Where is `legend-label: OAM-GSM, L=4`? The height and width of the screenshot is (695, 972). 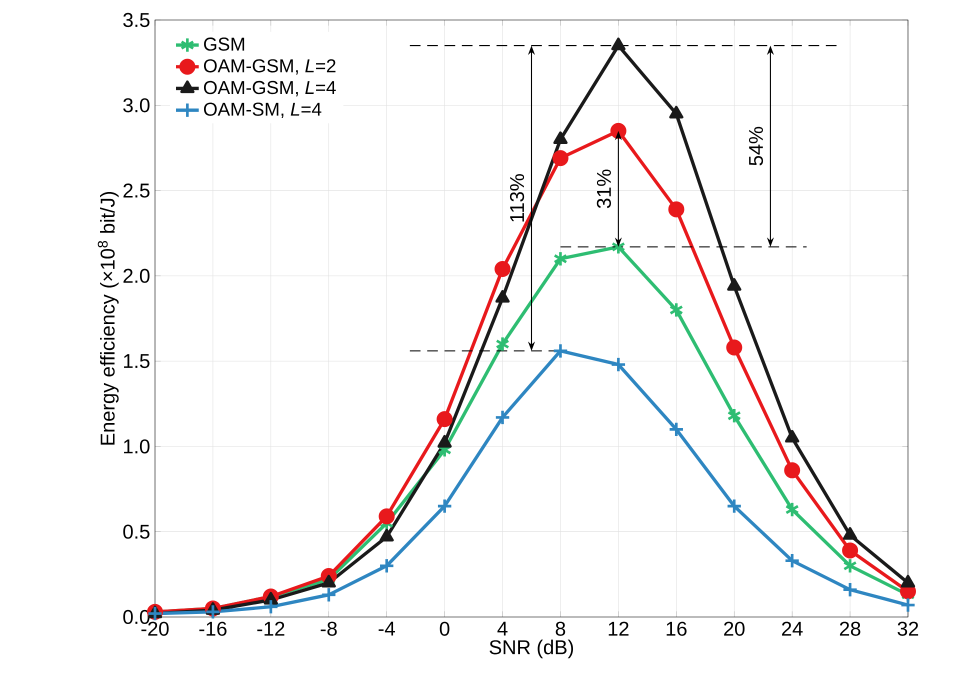
legend-label: OAM-GSM, L=4 is located at coordinates (270, 88).